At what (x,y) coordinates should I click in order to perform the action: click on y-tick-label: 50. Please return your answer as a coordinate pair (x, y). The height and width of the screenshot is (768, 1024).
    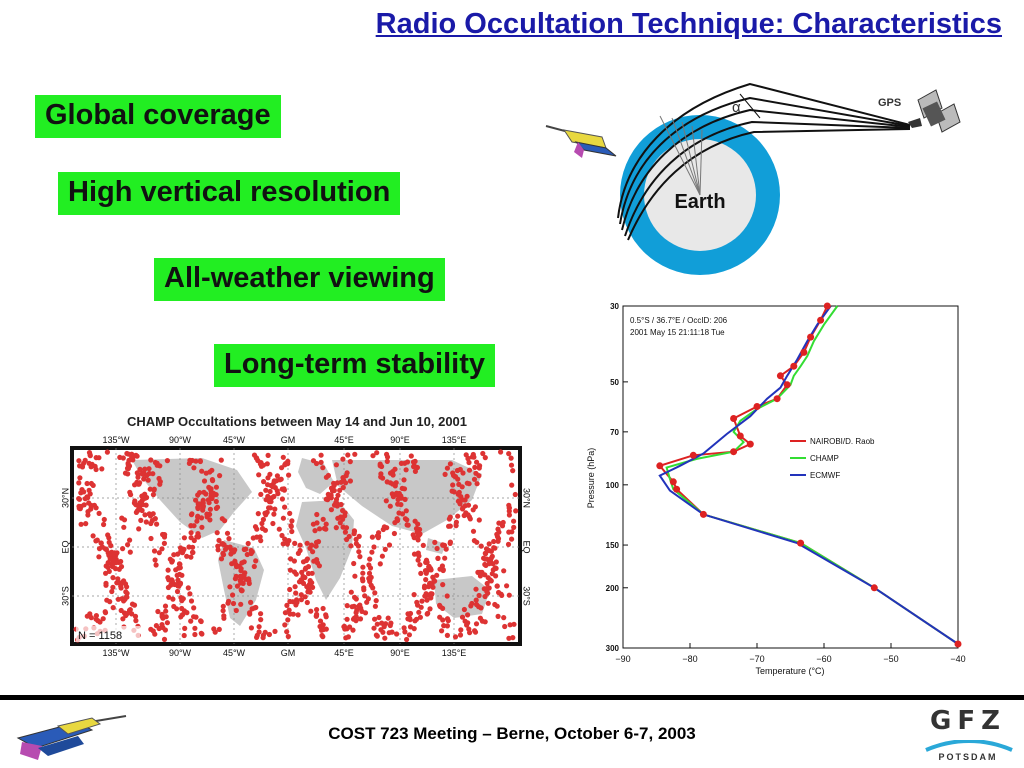
    Looking at the image, I should click on (614, 382).